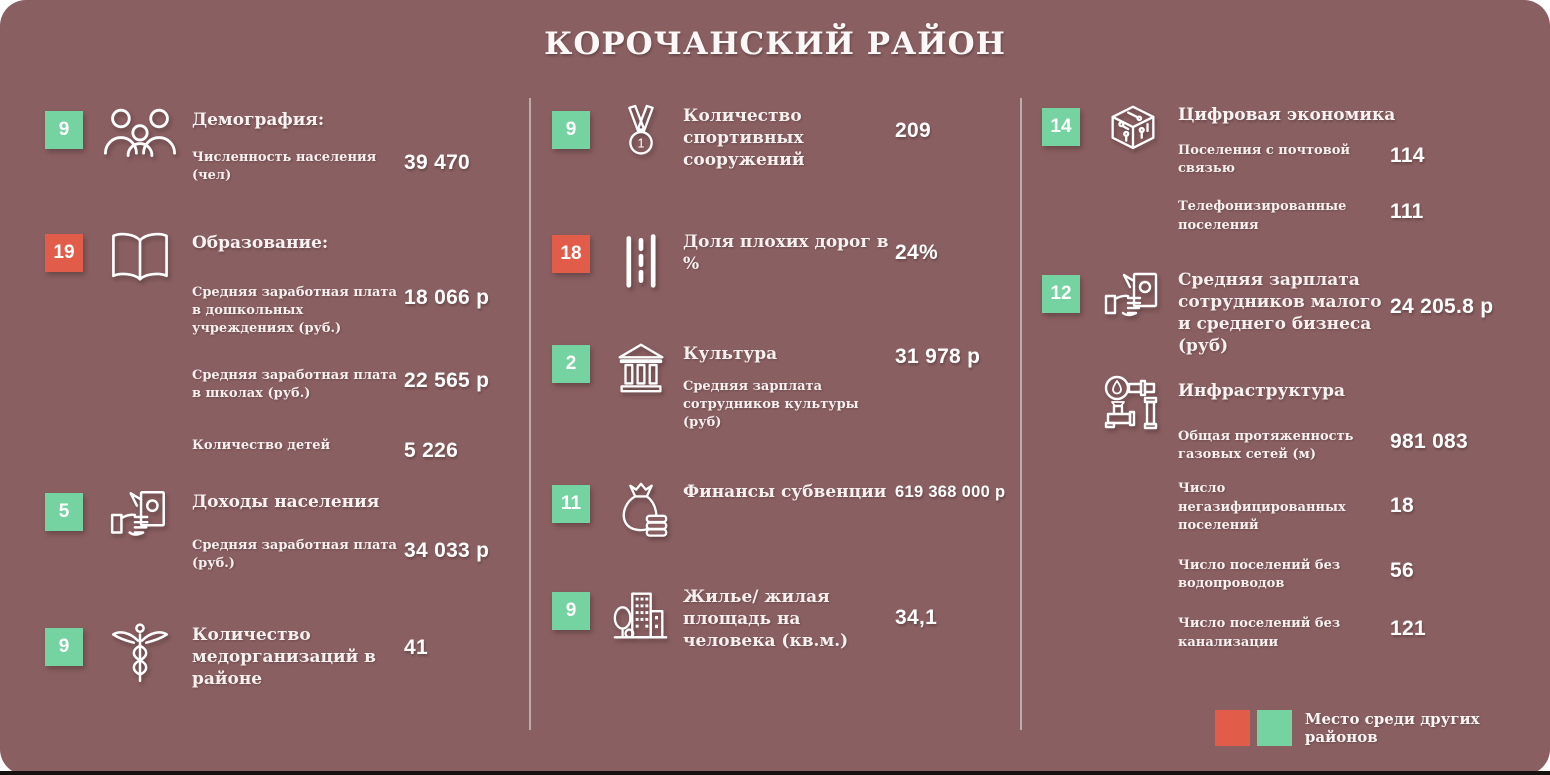  Describe the element at coordinates (775, 44) in the screenshot. I see `page-title: КОРОЧАНСКИЙ РАЙОН` at that location.